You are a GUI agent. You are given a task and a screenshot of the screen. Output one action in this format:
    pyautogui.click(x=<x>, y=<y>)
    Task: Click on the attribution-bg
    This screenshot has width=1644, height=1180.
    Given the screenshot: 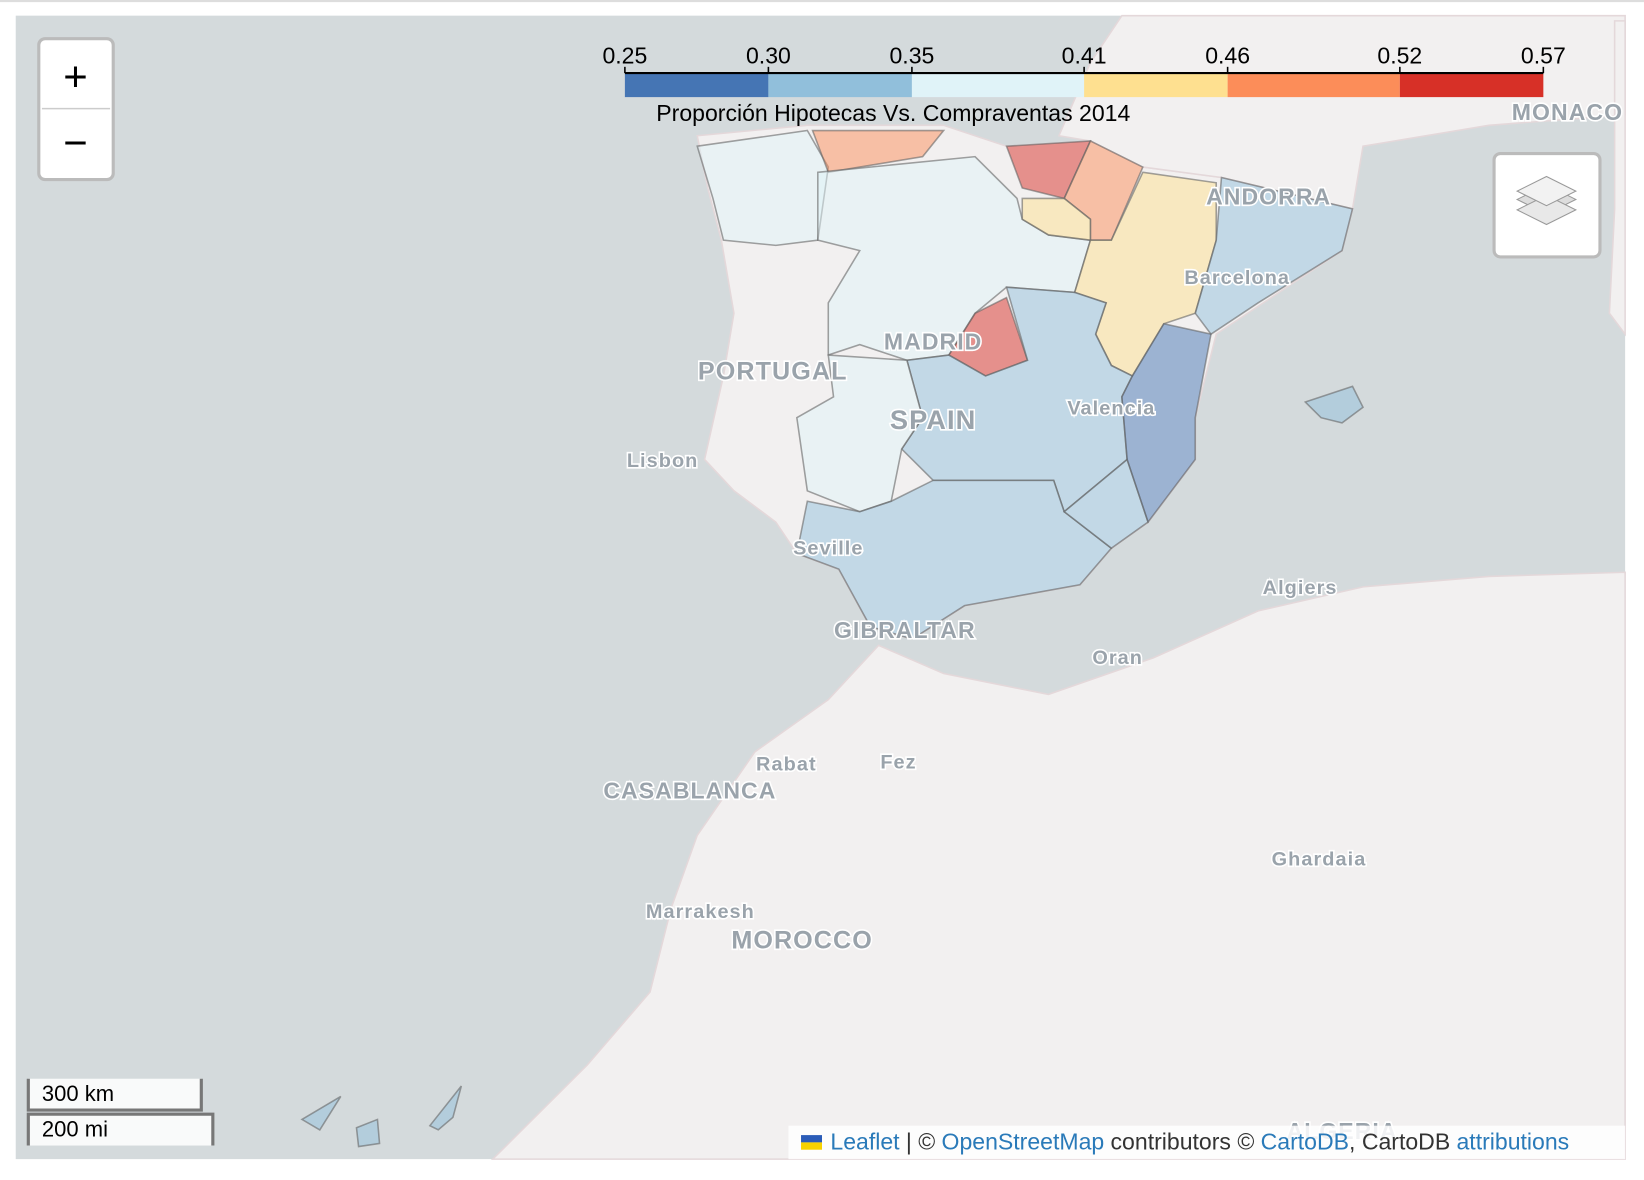 What is the action you would take?
    pyautogui.click(x=1207, y=1142)
    